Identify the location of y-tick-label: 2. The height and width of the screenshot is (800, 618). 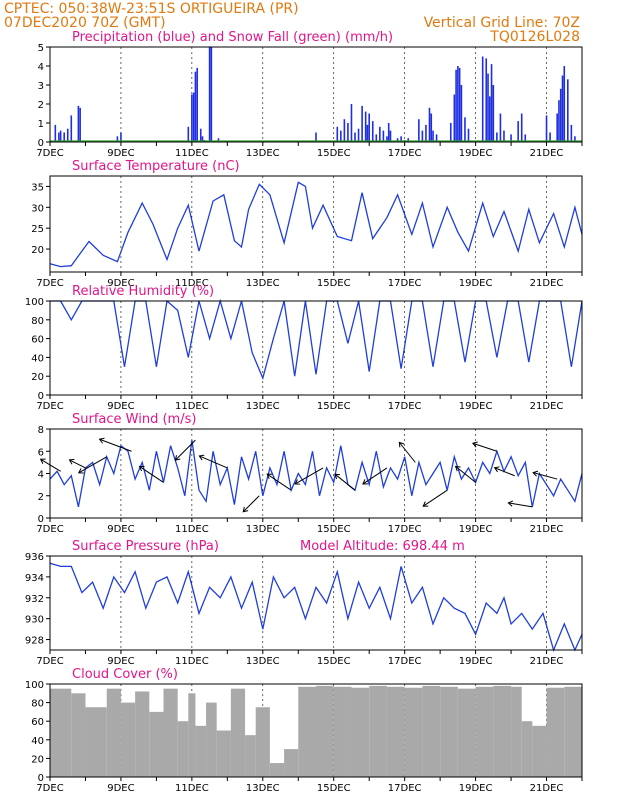
(41, 105).